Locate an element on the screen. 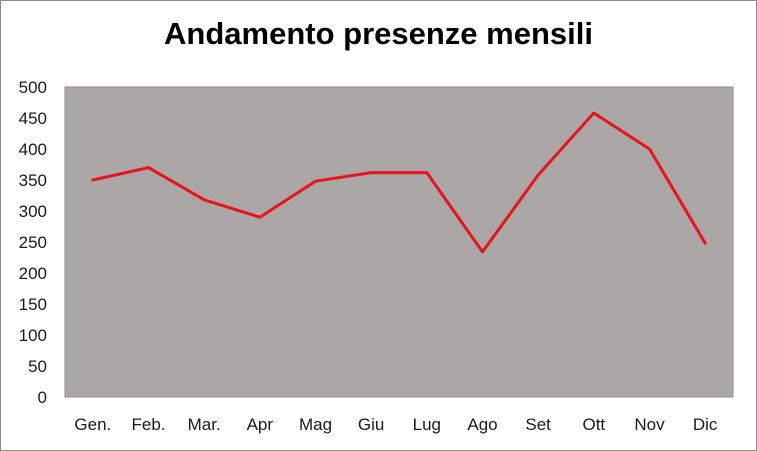 The image size is (757, 451). y-tick-label: 100 is located at coordinates (33, 335).